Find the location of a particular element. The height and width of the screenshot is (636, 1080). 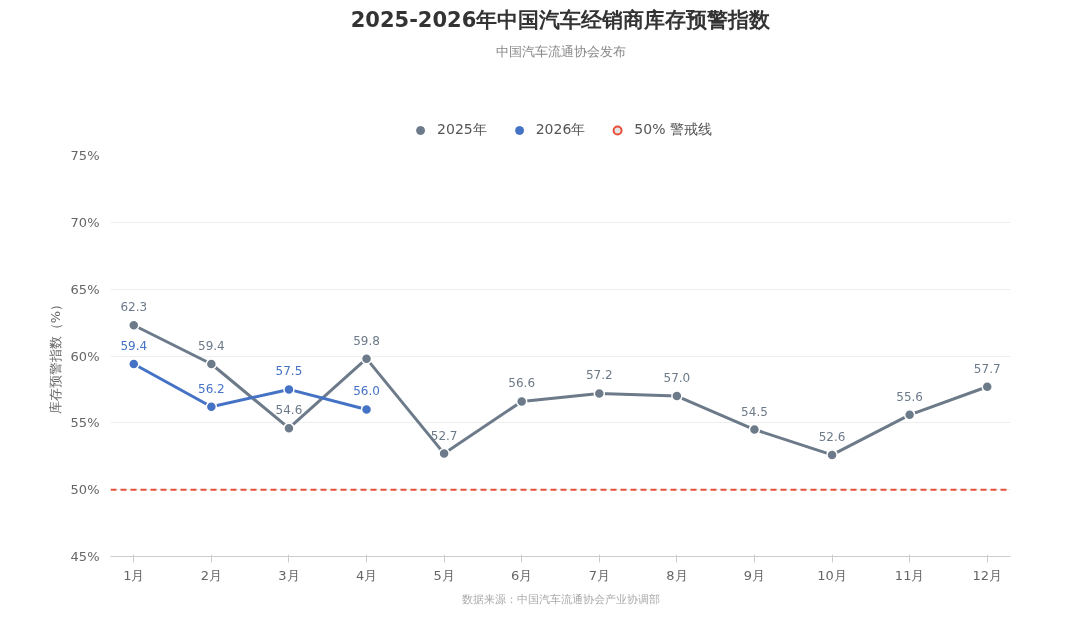

data-label: 54.6 is located at coordinates (289, 410).